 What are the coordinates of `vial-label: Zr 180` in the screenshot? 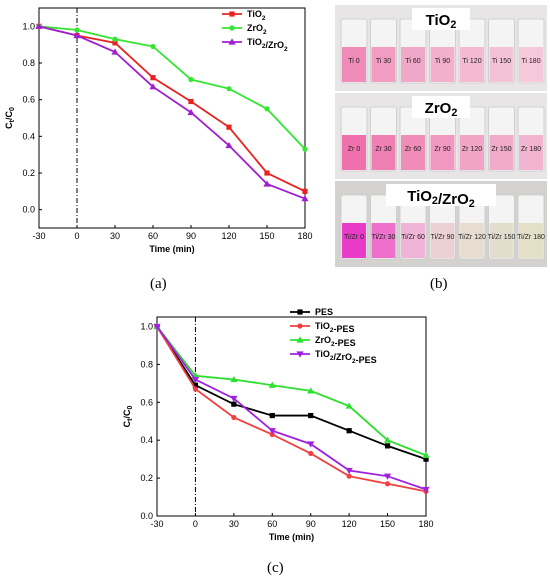 It's located at (531, 149).